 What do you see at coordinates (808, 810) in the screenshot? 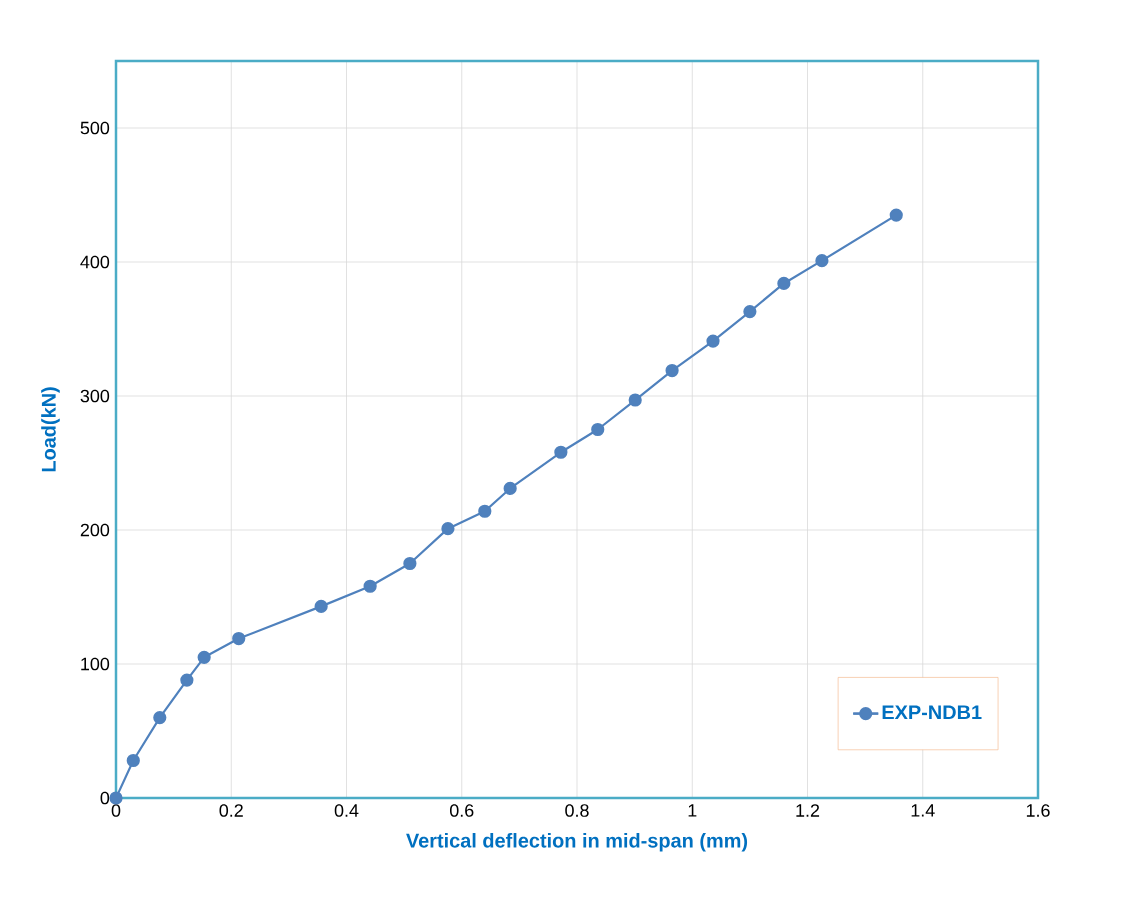
I see `x-tick-label: 1.2` at bounding box center [808, 810].